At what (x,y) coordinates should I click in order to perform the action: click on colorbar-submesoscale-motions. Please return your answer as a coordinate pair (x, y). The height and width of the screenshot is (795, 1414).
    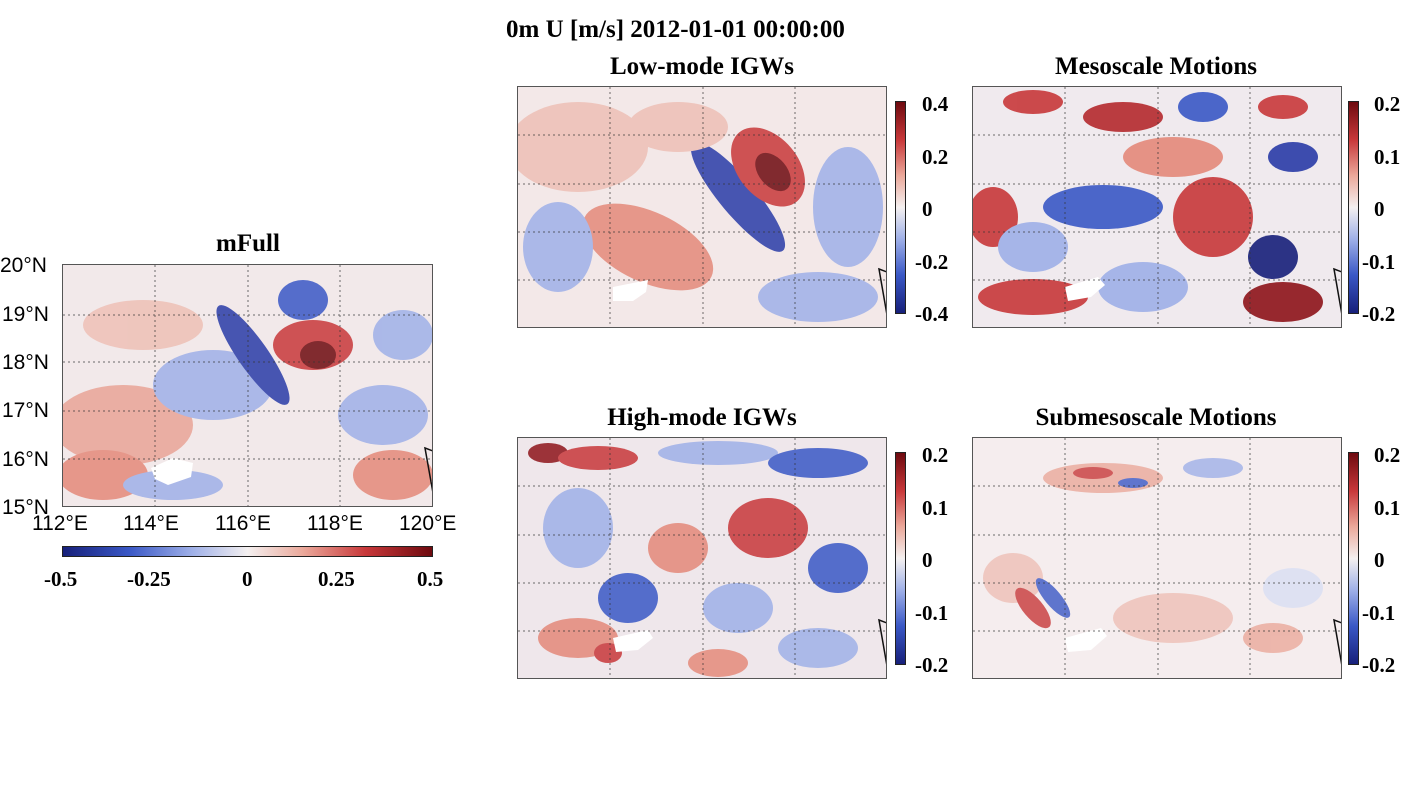
    Looking at the image, I should click on (1353, 558).